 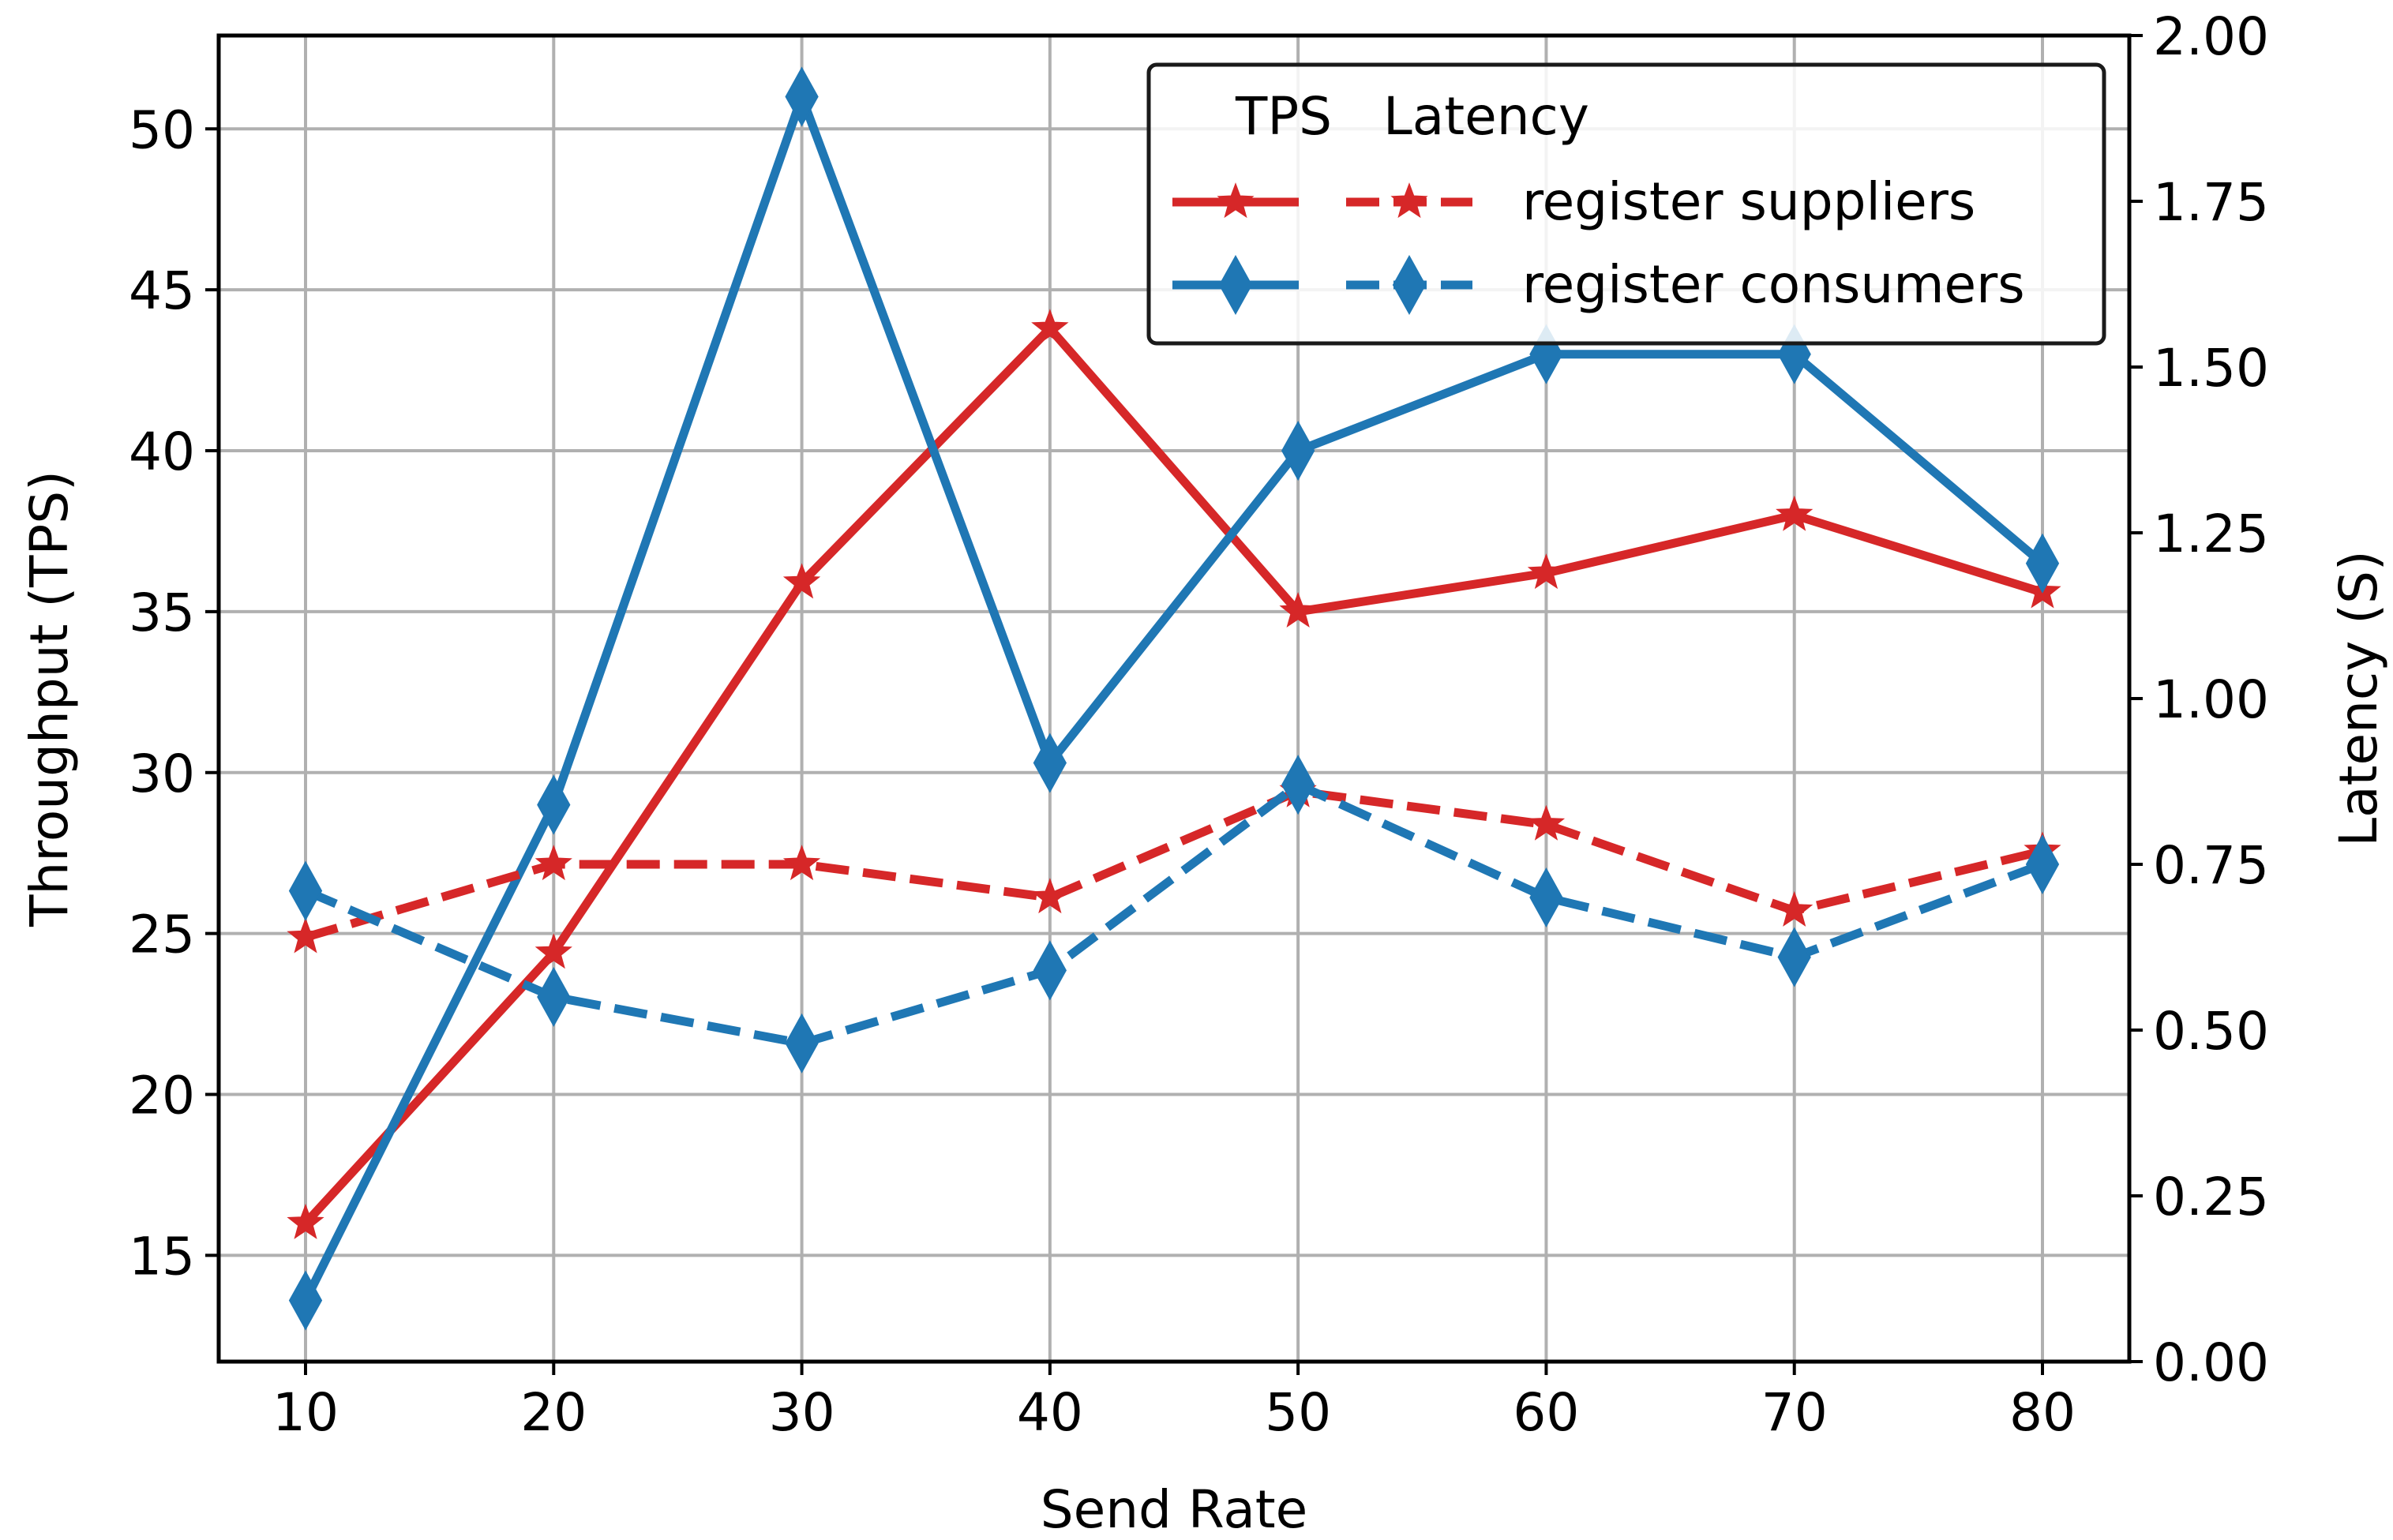 I want to click on y-left-tick-label: 35, so click(x=162, y=613).